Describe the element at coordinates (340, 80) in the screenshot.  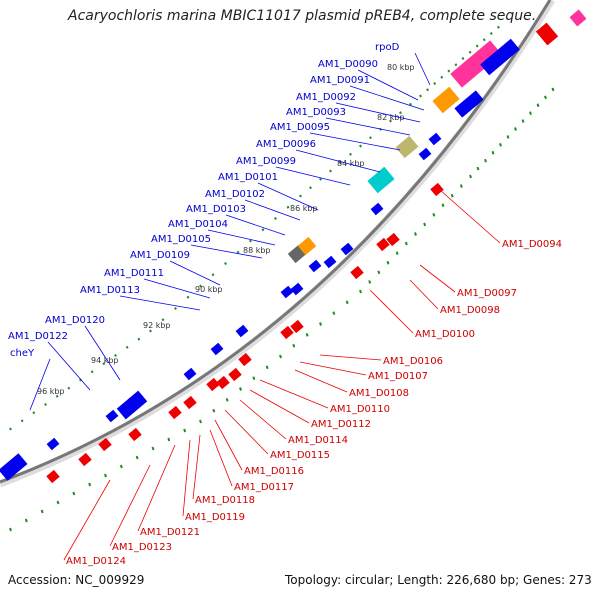
I see `gene-label-forward: AM1_D0091` at that location.